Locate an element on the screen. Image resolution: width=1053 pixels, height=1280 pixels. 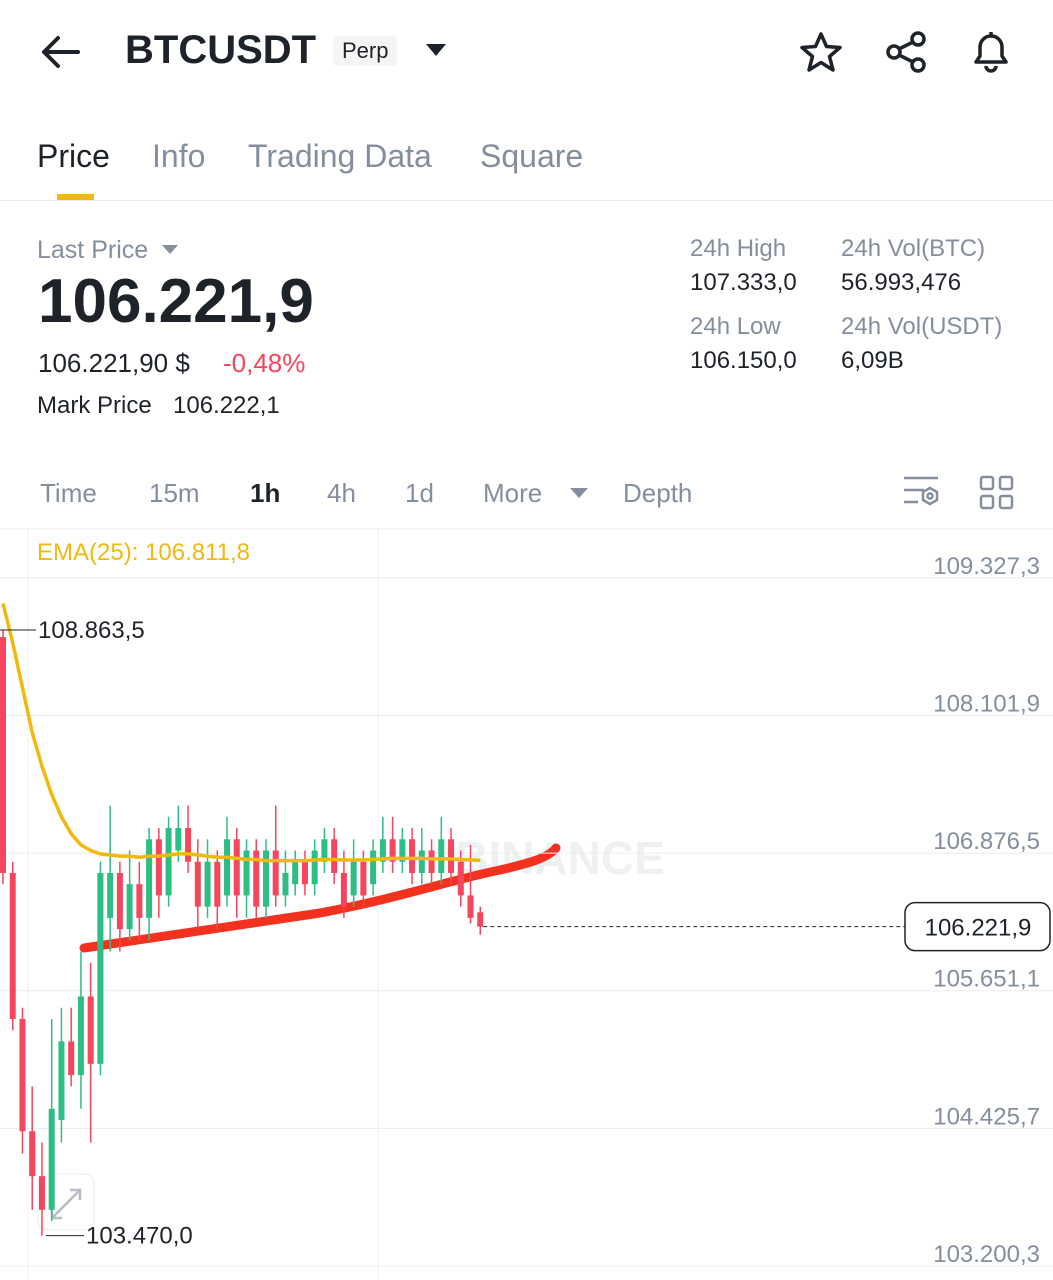
price-change: -0,48% is located at coordinates (264, 363).